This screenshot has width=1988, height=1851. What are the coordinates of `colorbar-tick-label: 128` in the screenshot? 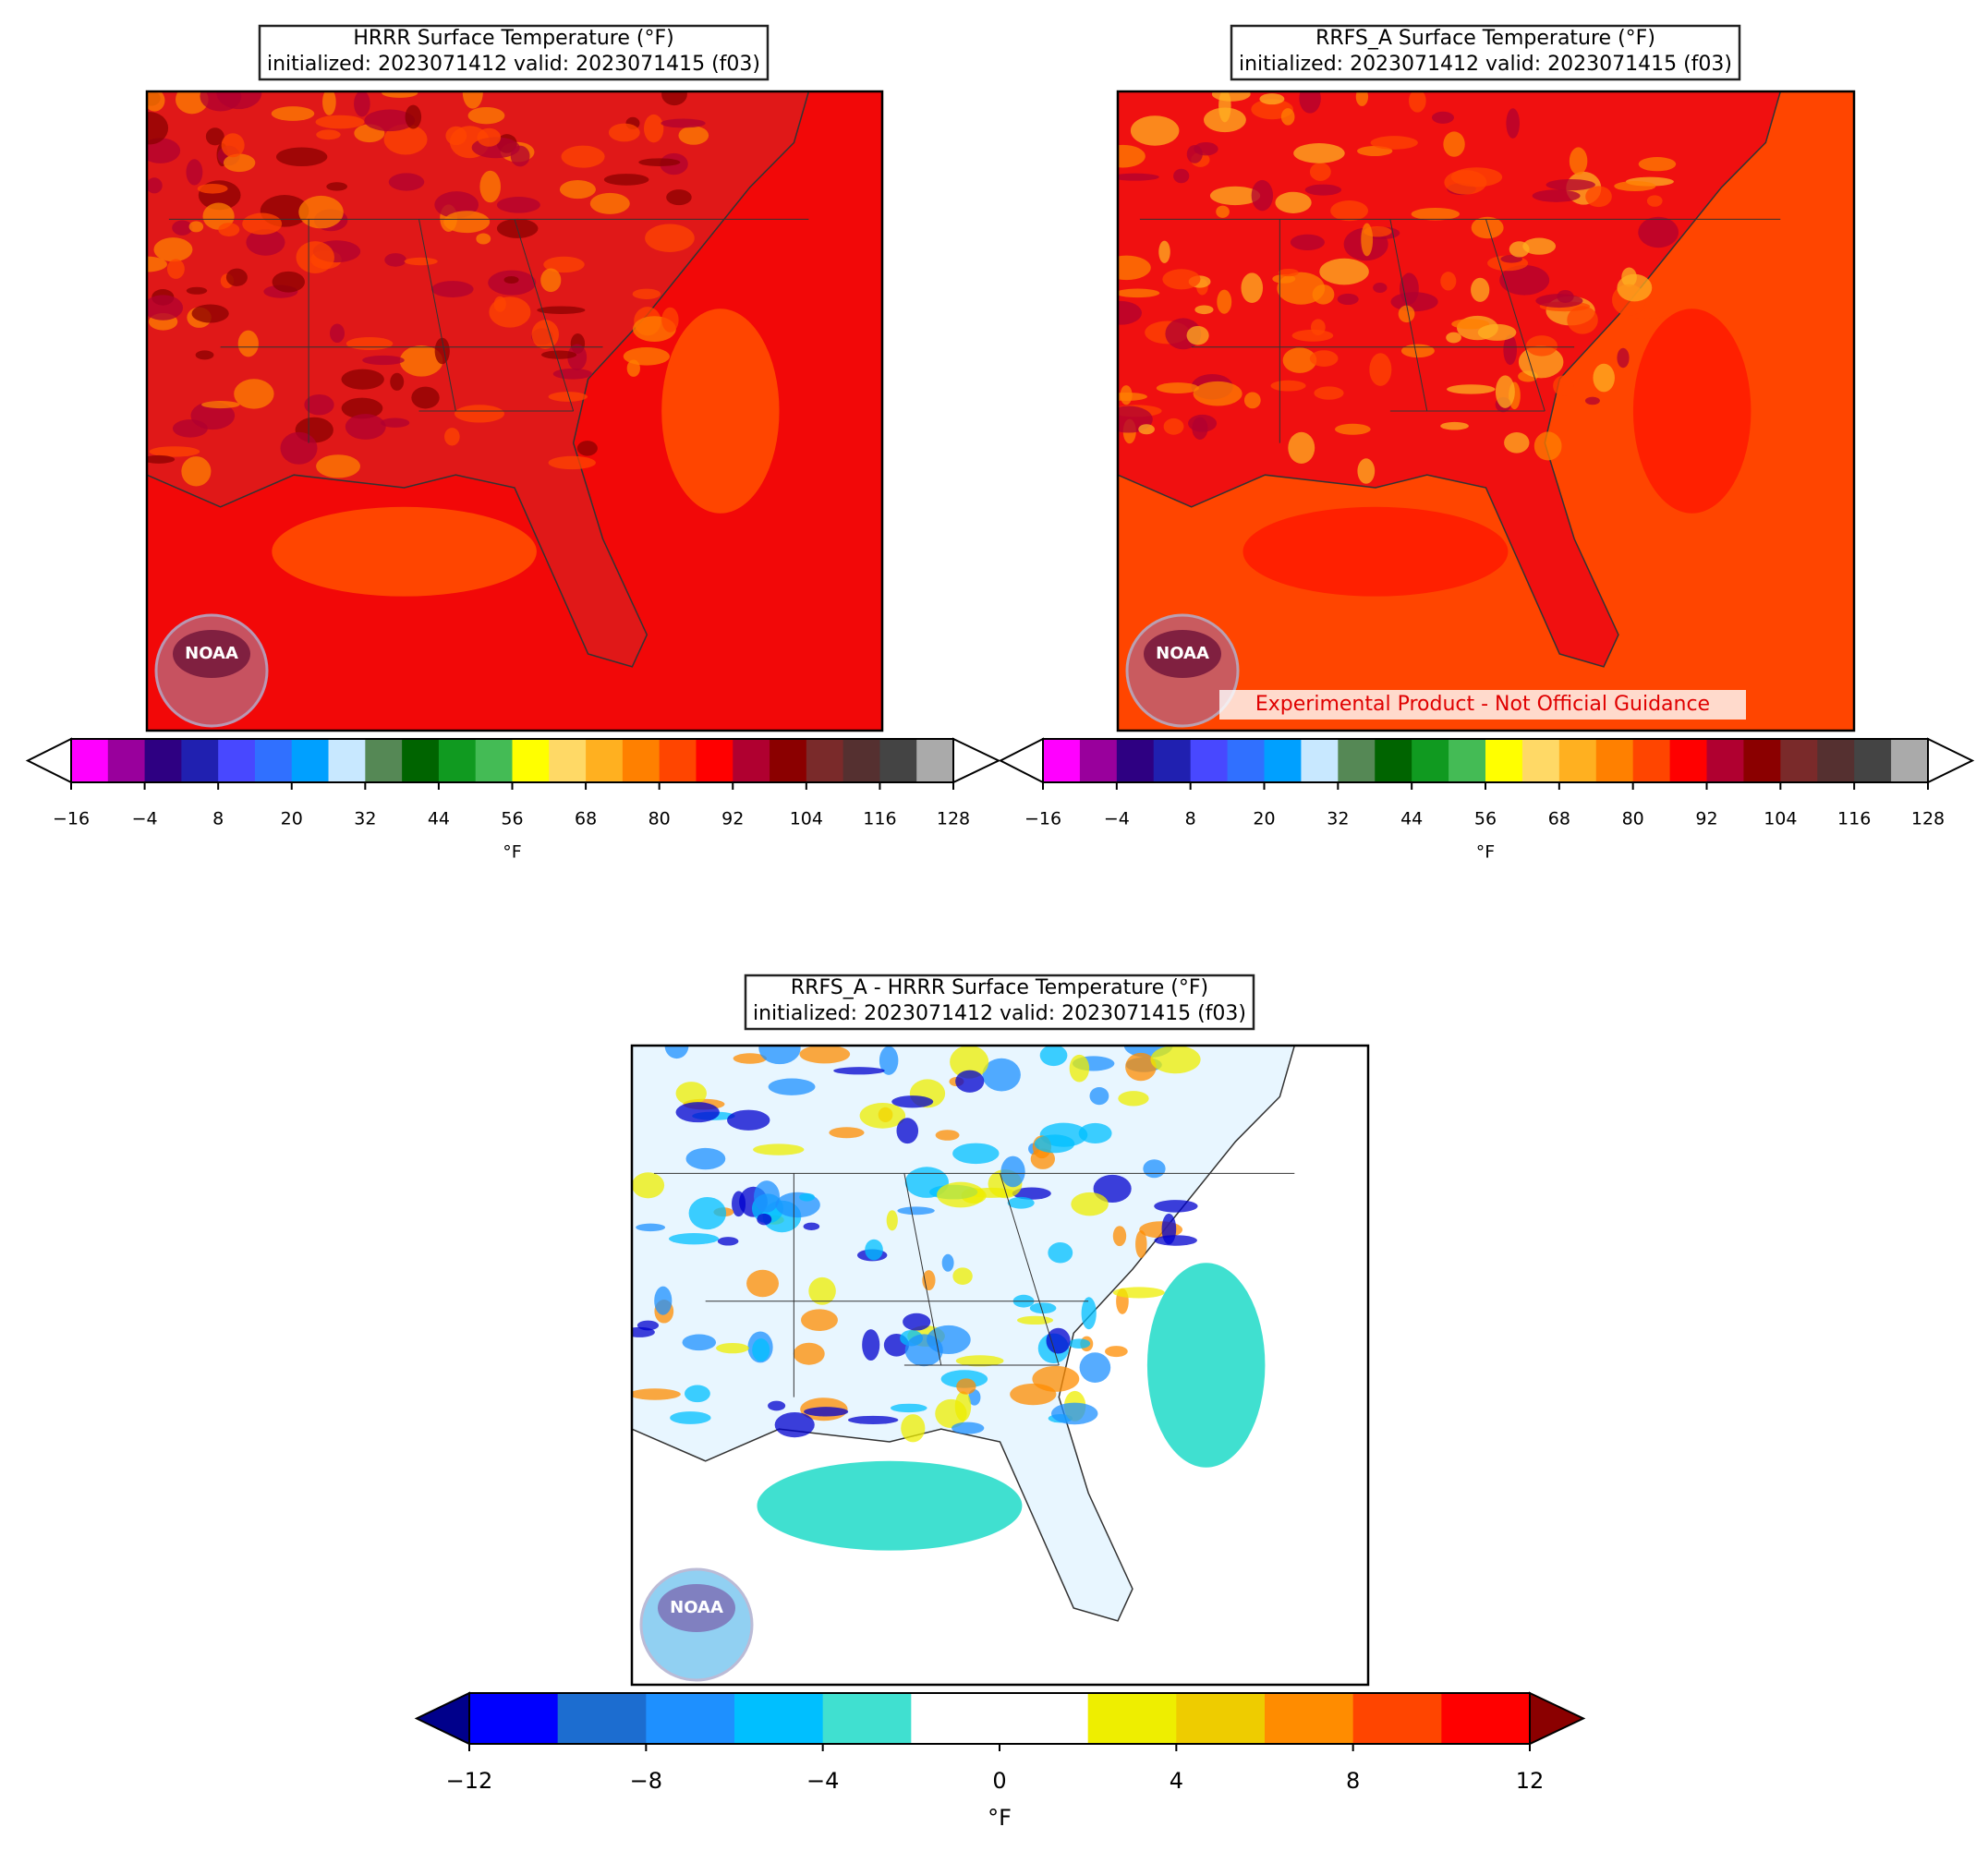 It's located at (953, 819).